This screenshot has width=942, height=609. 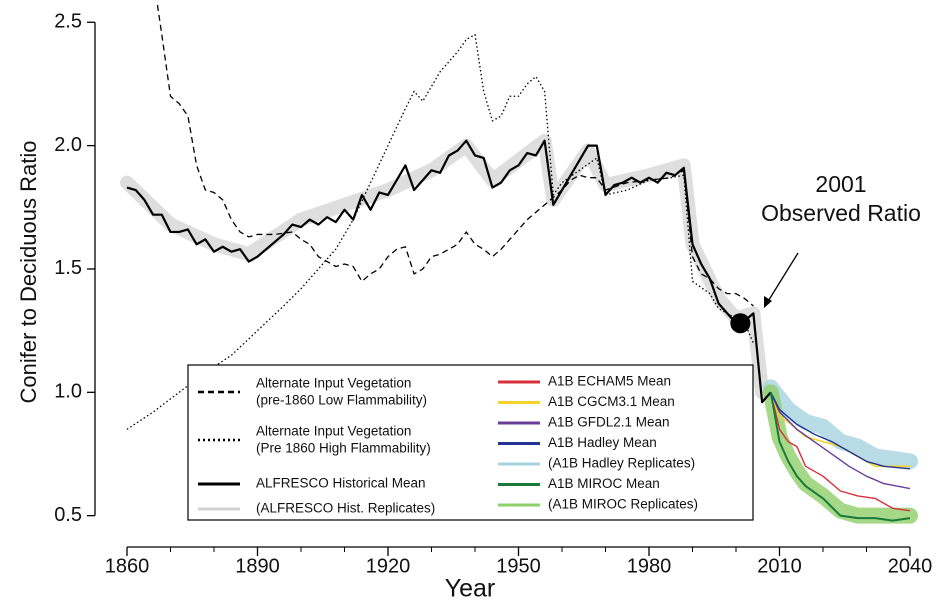 What do you see at coordinates (28, 272) in the screenshot?
I see `y-axis-title: Conifer to Deciduous Ratio` at bounding box center [28, 272].